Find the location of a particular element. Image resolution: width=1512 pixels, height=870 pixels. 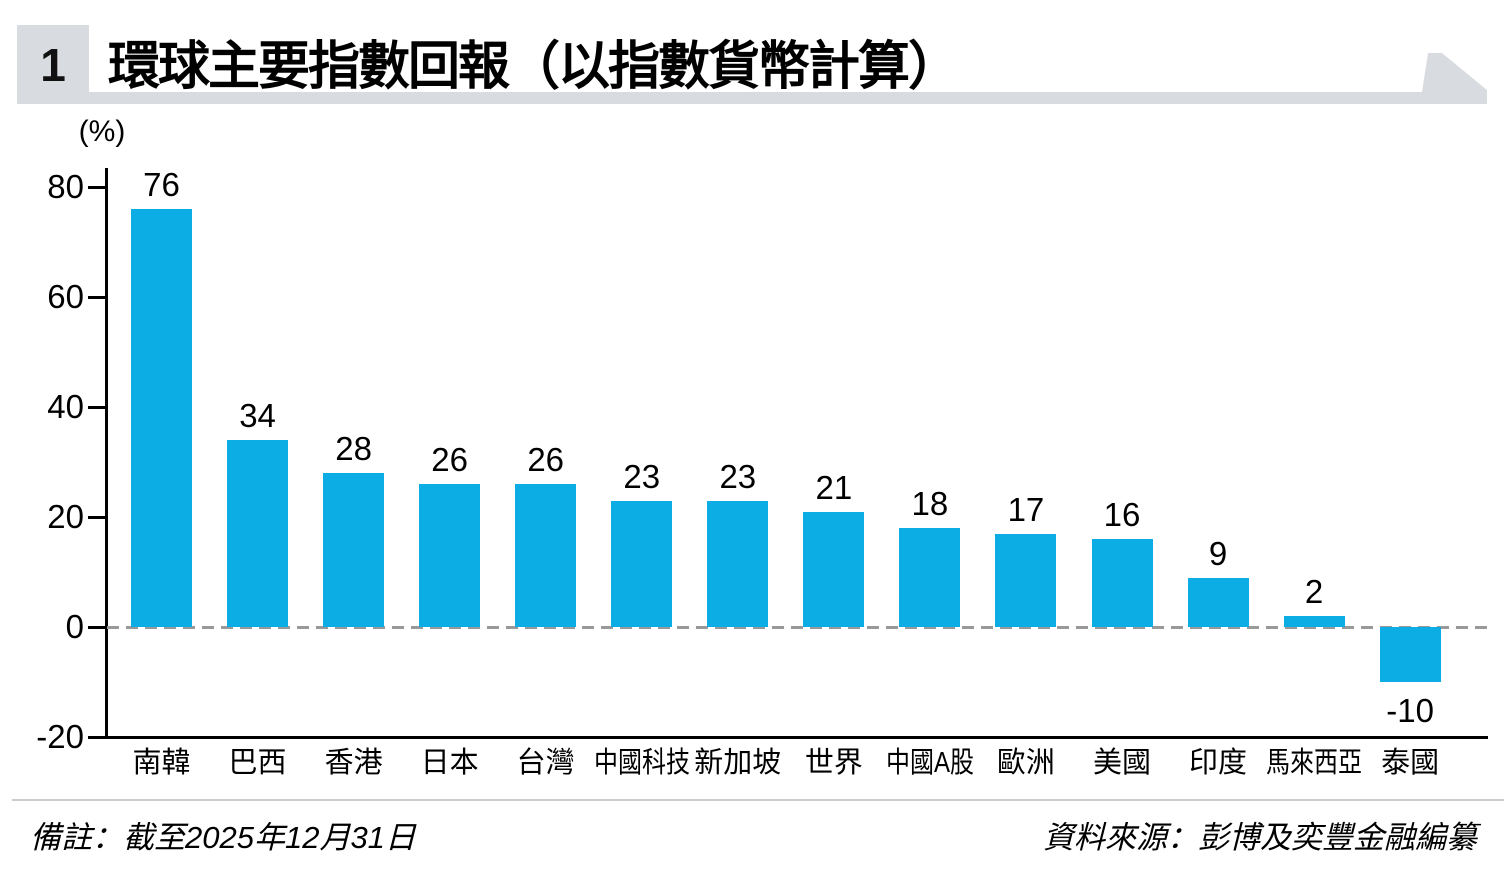

bar-value-label-9: 17 is located at coordinates (1026, 509).